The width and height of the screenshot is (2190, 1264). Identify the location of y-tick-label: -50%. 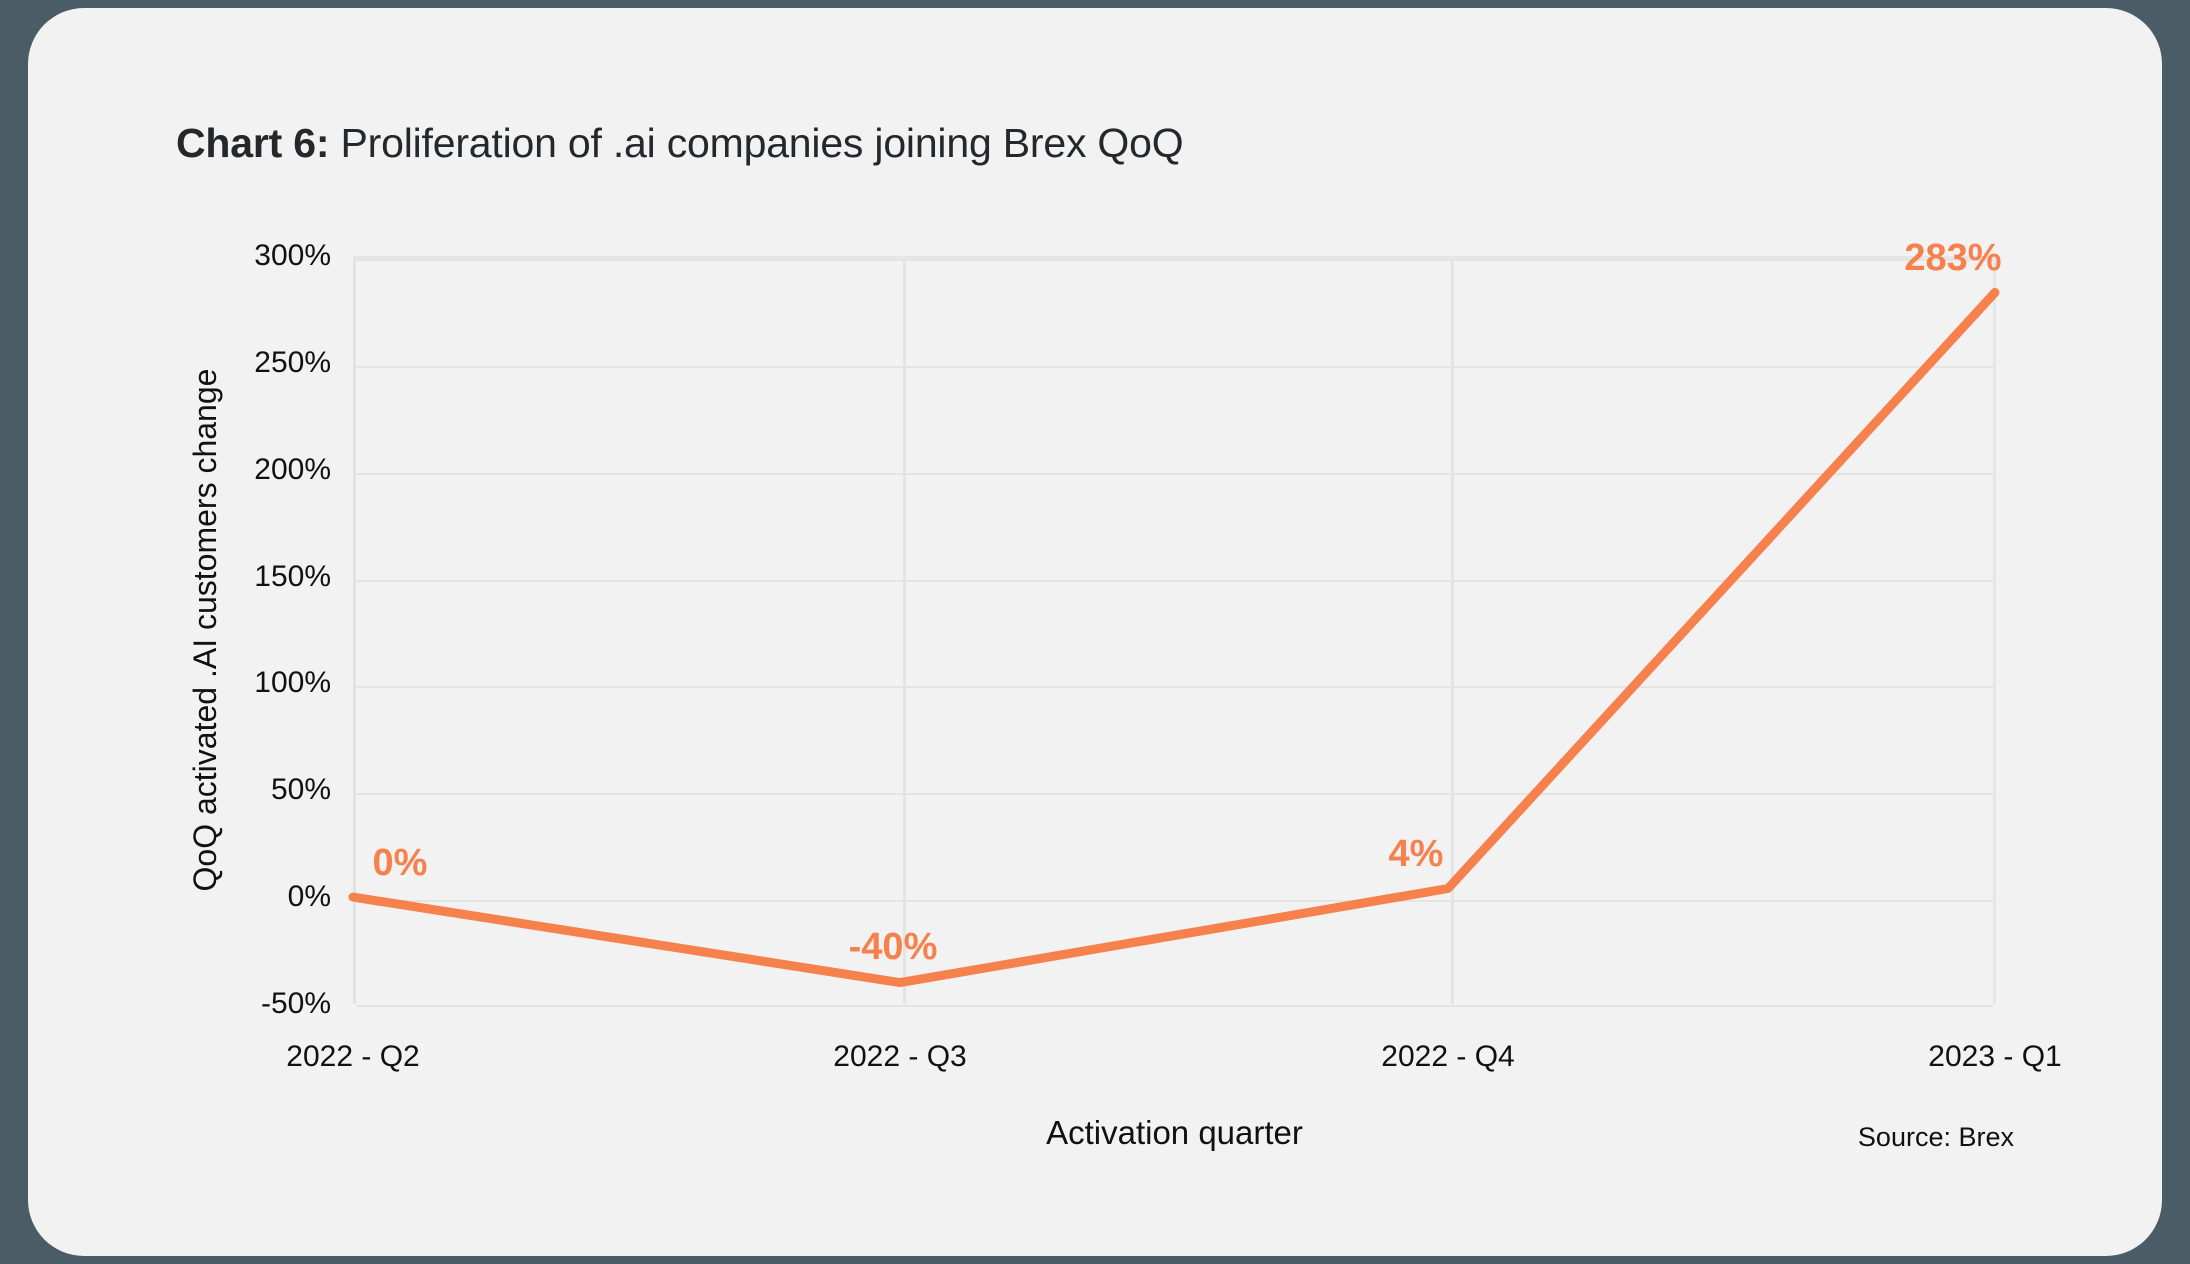
(295, 1003).